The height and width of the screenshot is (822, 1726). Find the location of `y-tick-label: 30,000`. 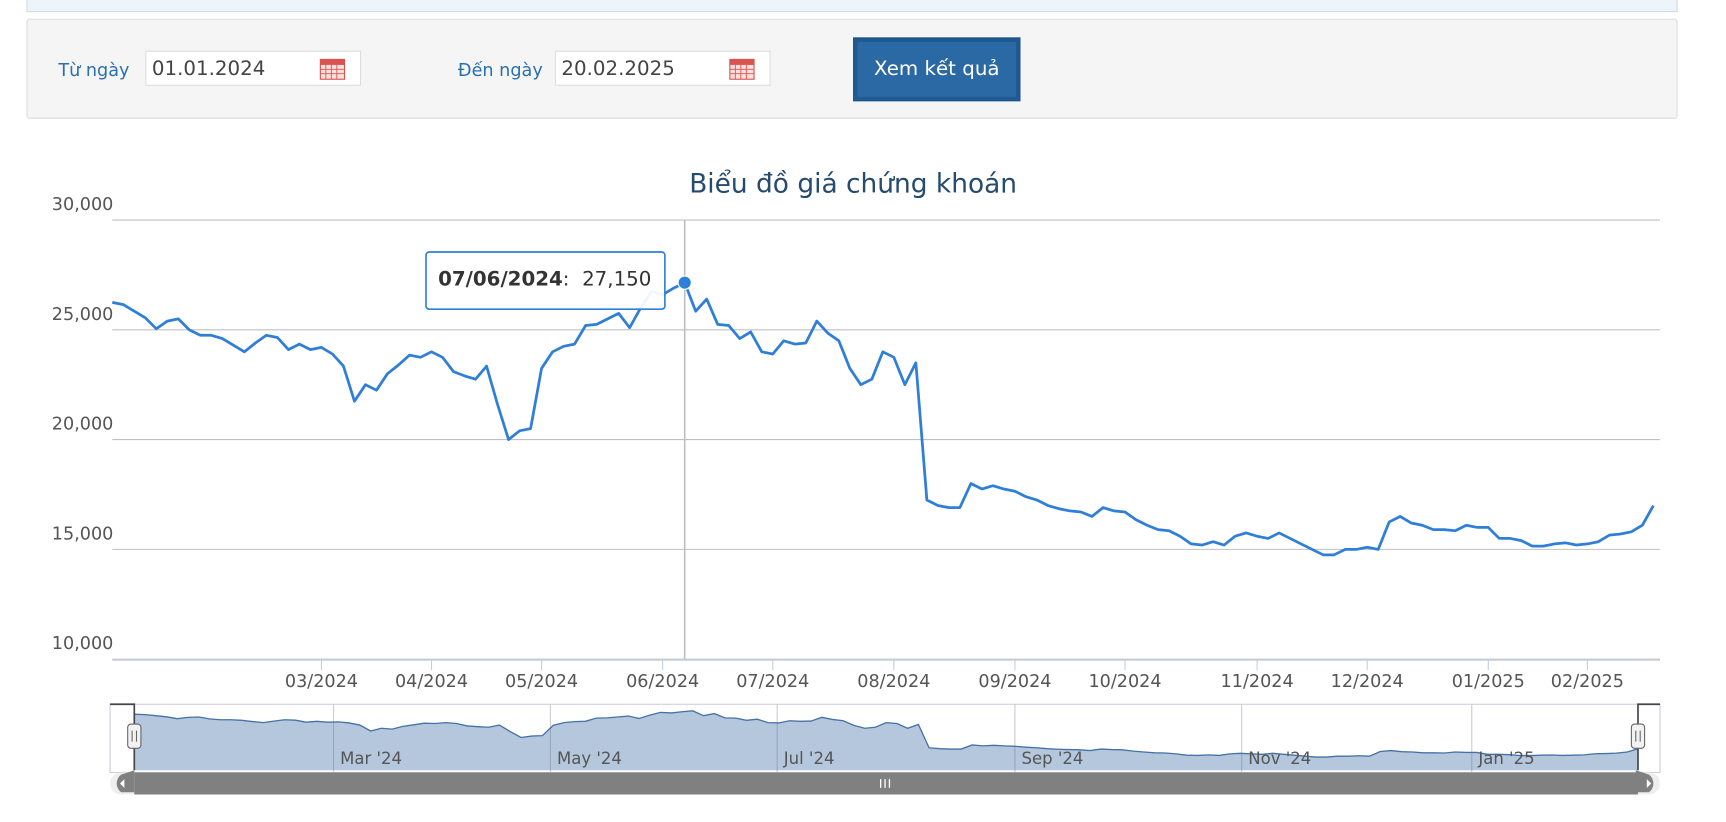

y-tick-label: 30,000 is located at coordinates (83, 205).